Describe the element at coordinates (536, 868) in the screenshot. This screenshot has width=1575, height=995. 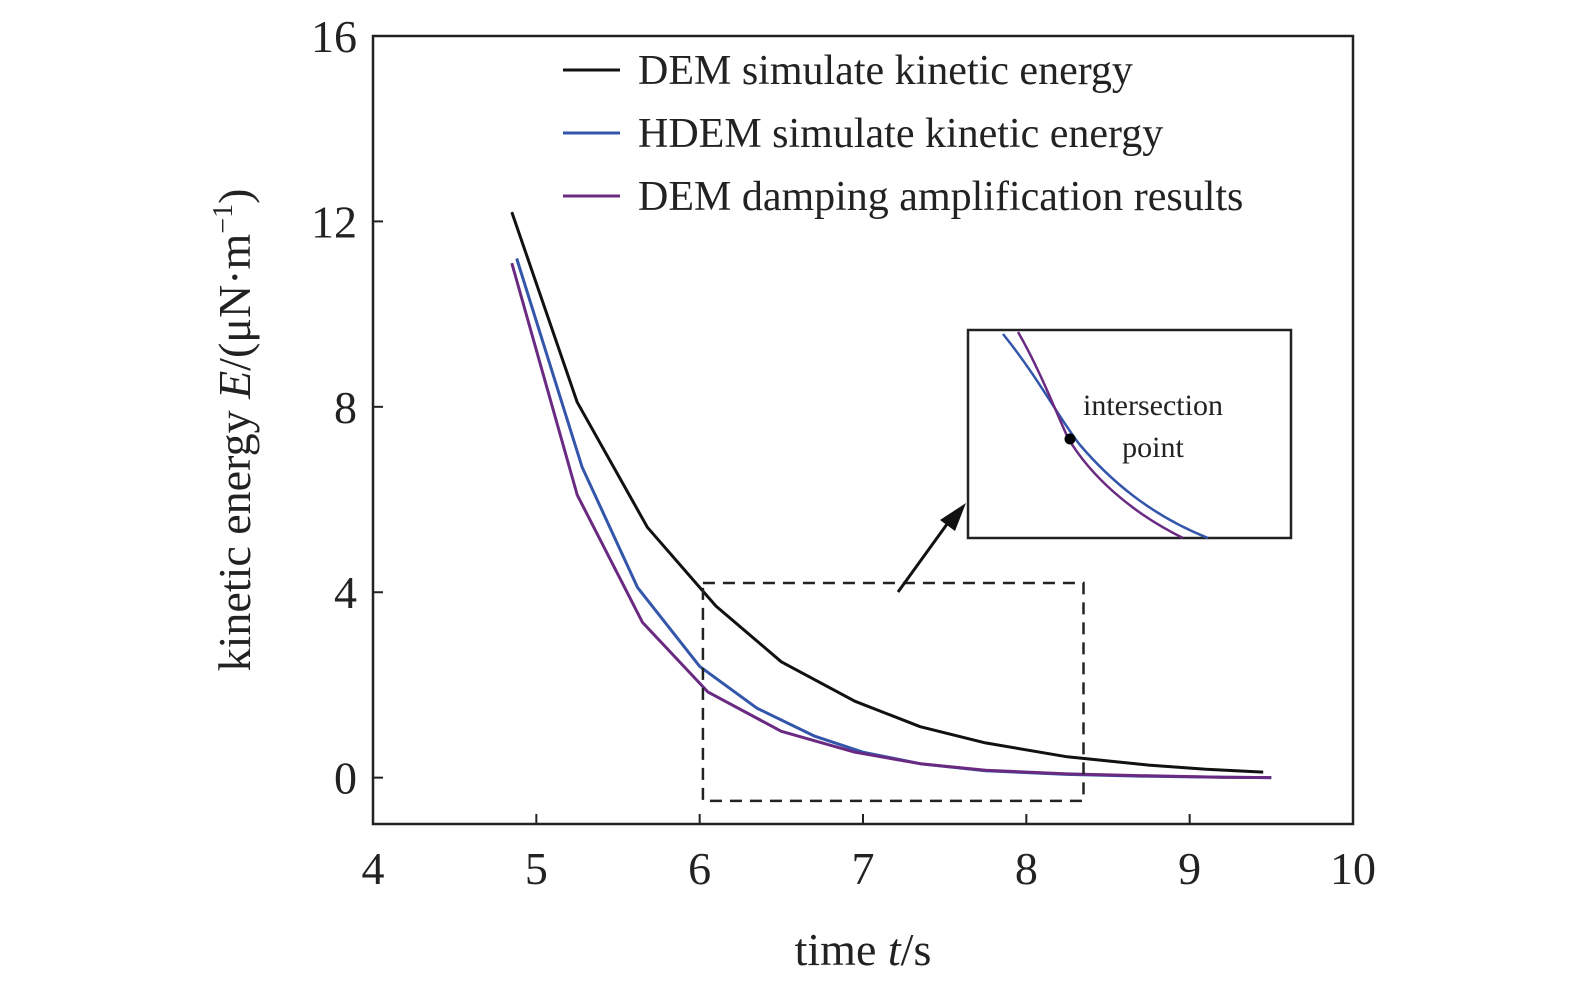
I see `x-tick-label: 5` at that location.